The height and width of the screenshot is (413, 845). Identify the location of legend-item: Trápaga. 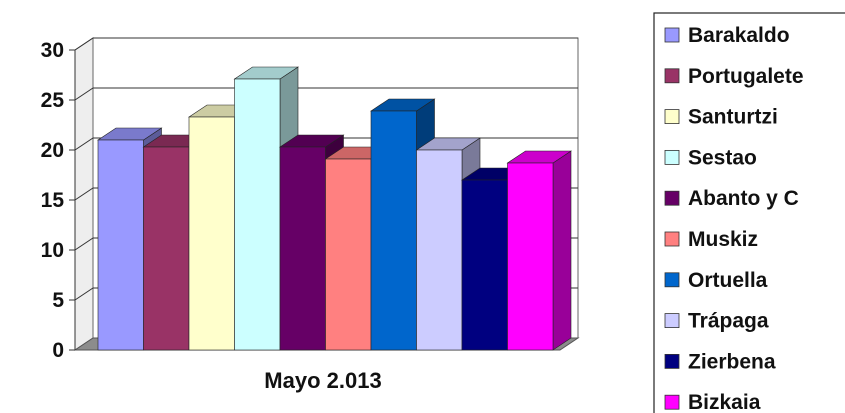
(716, 321).